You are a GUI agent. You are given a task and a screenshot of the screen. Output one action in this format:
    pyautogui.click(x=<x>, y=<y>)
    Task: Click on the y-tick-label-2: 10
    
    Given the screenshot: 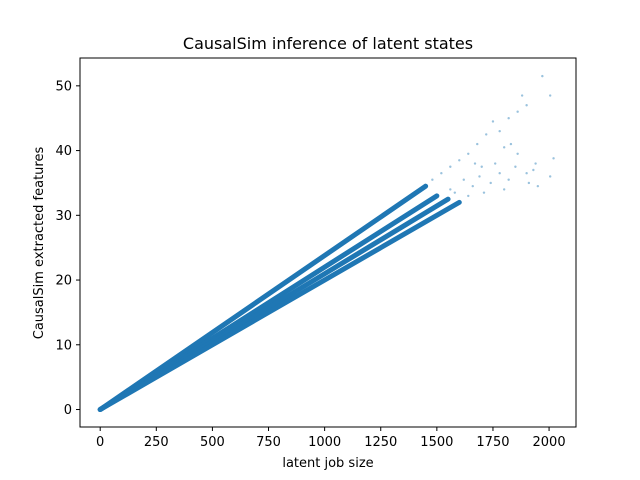 What is the action you would take?
    pyautogui.click(x=63, y=345)
    